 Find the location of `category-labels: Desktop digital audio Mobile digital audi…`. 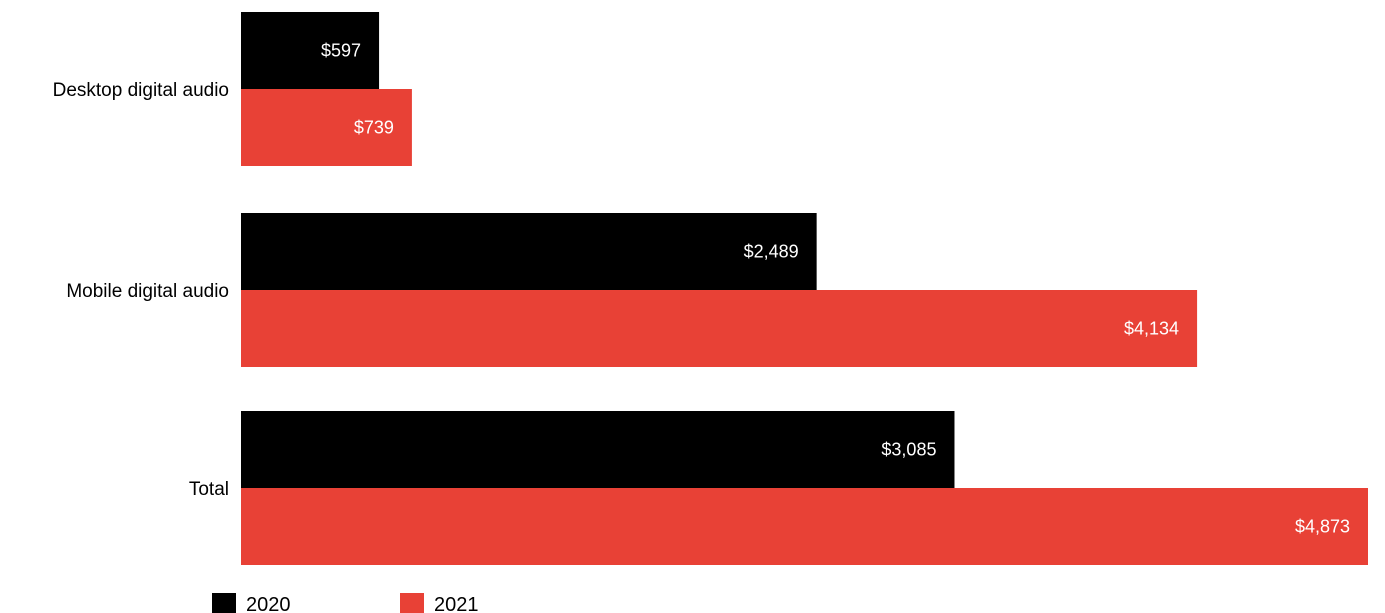

category-labels: Desktop digital audio Mobile digital audi… is located at coordinates (141, 290).